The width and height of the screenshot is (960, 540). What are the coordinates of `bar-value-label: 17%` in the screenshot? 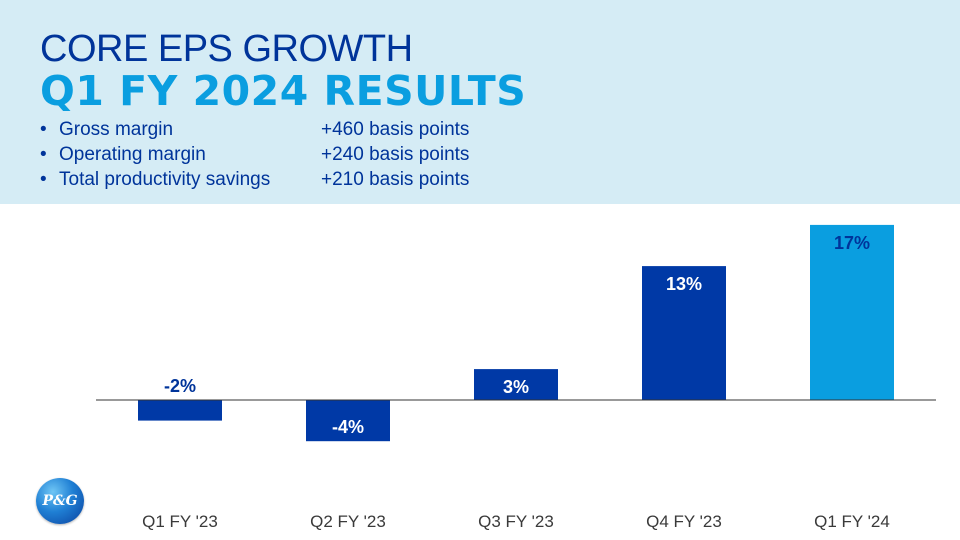 It's located at (852, 243).